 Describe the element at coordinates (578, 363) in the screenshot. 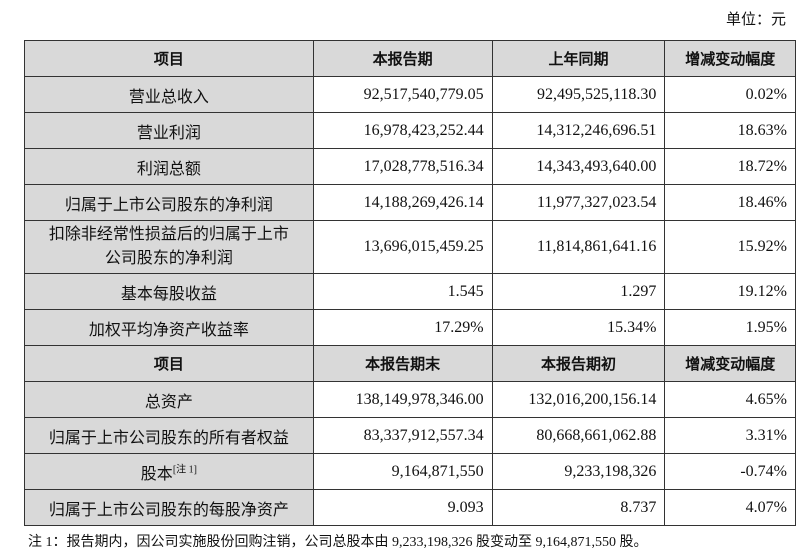

I see `column-header: 本报告期初` at that location.